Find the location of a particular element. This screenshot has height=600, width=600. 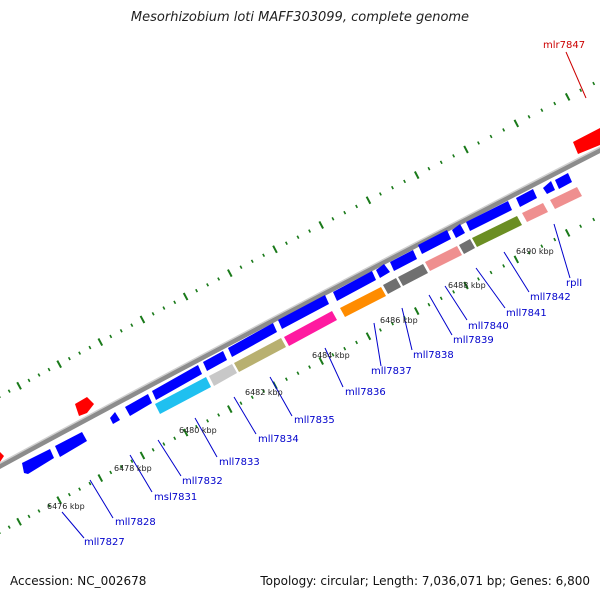

gene-arrow-mll7840b is located at coordinates (458, 231).